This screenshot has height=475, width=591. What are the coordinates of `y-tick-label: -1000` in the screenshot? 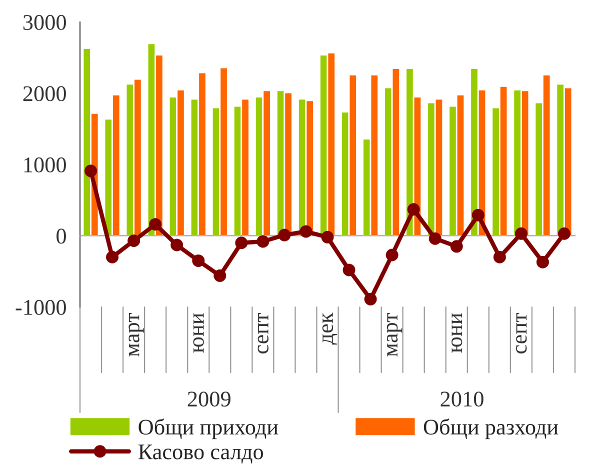 It's located at (41, 307).